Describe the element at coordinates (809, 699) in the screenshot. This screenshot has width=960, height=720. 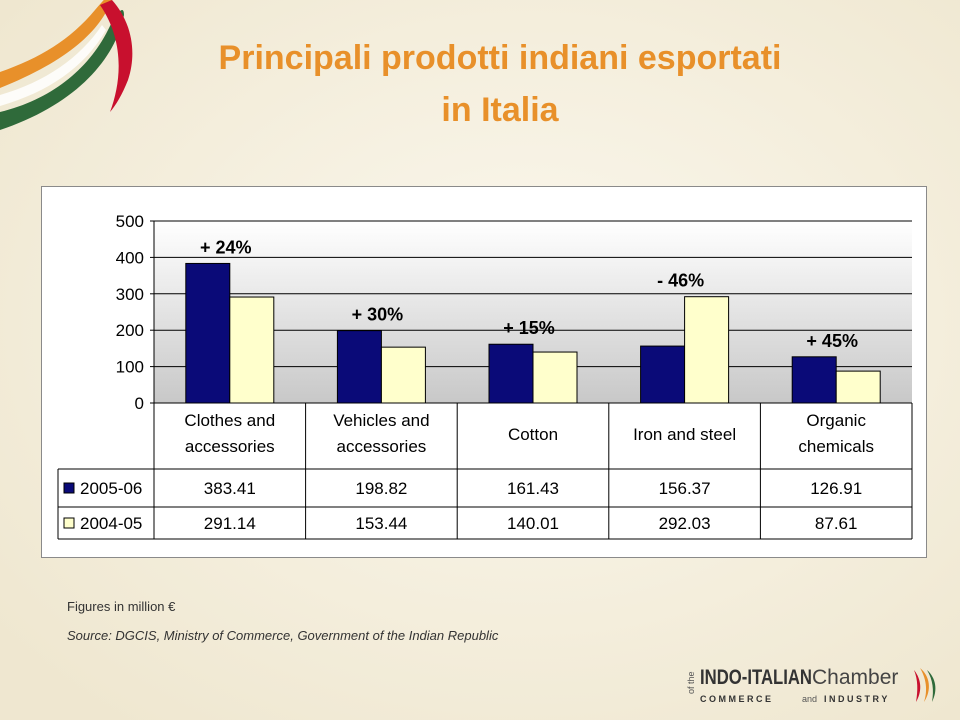
I see `logo-and: and` at that location.